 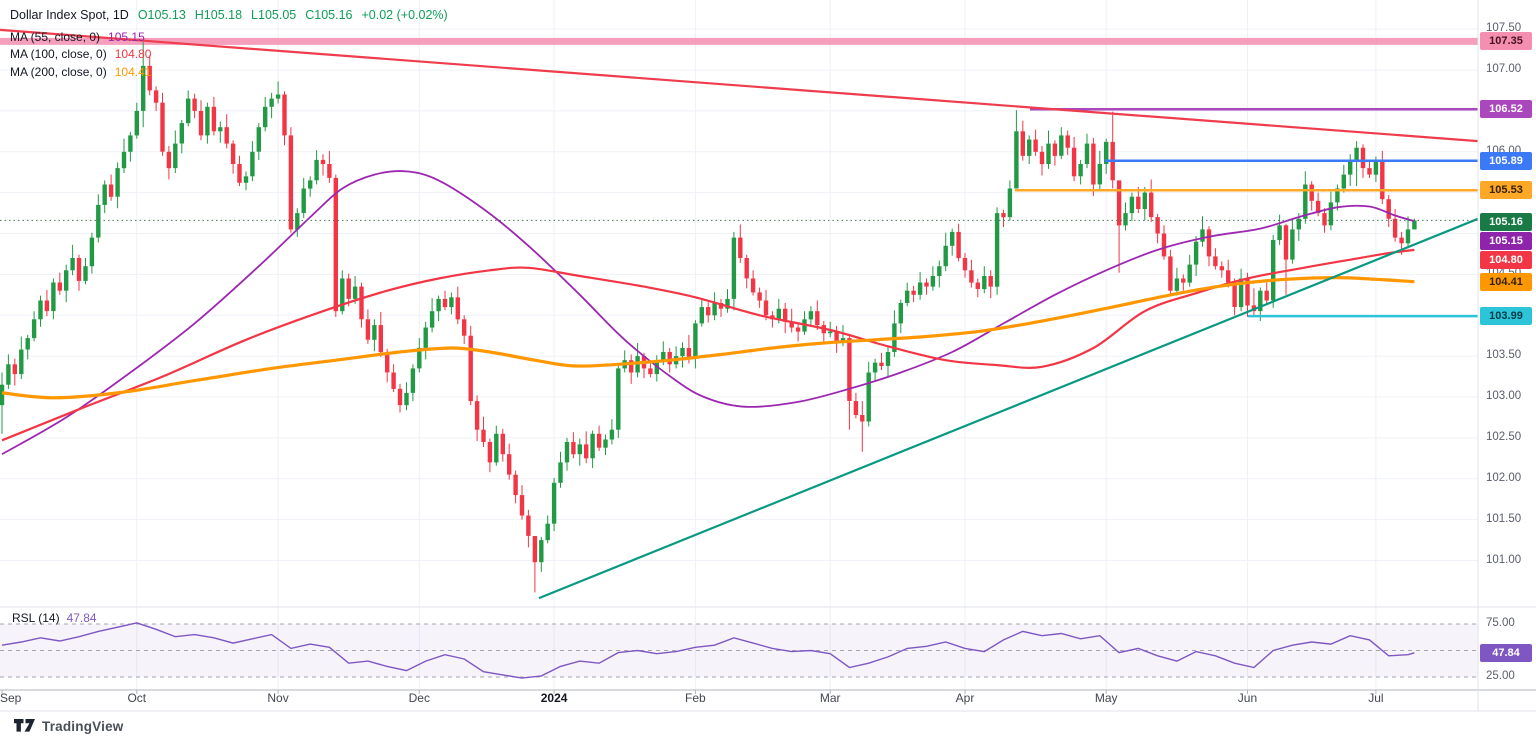 What do you see at coordinates (1506, 41) in the screenshot?
I see `price-label-107.35: 107.35` at bounding box center [1506, 41].